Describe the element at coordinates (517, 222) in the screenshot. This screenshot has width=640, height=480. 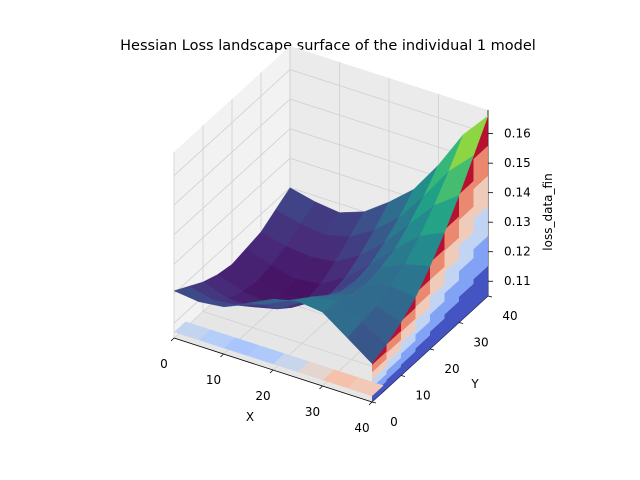
I see `z-tick-label: 0.13` at that location.